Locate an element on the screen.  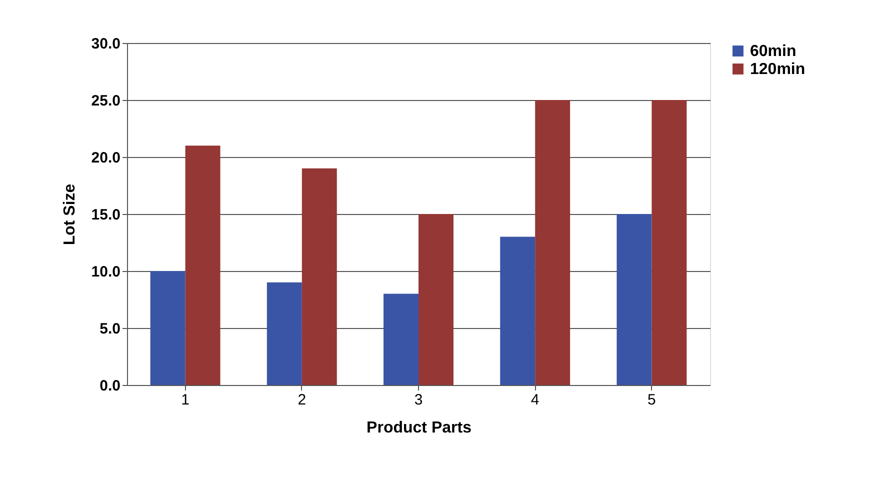
legend-label: 60min is located at coordinates (773, 51).